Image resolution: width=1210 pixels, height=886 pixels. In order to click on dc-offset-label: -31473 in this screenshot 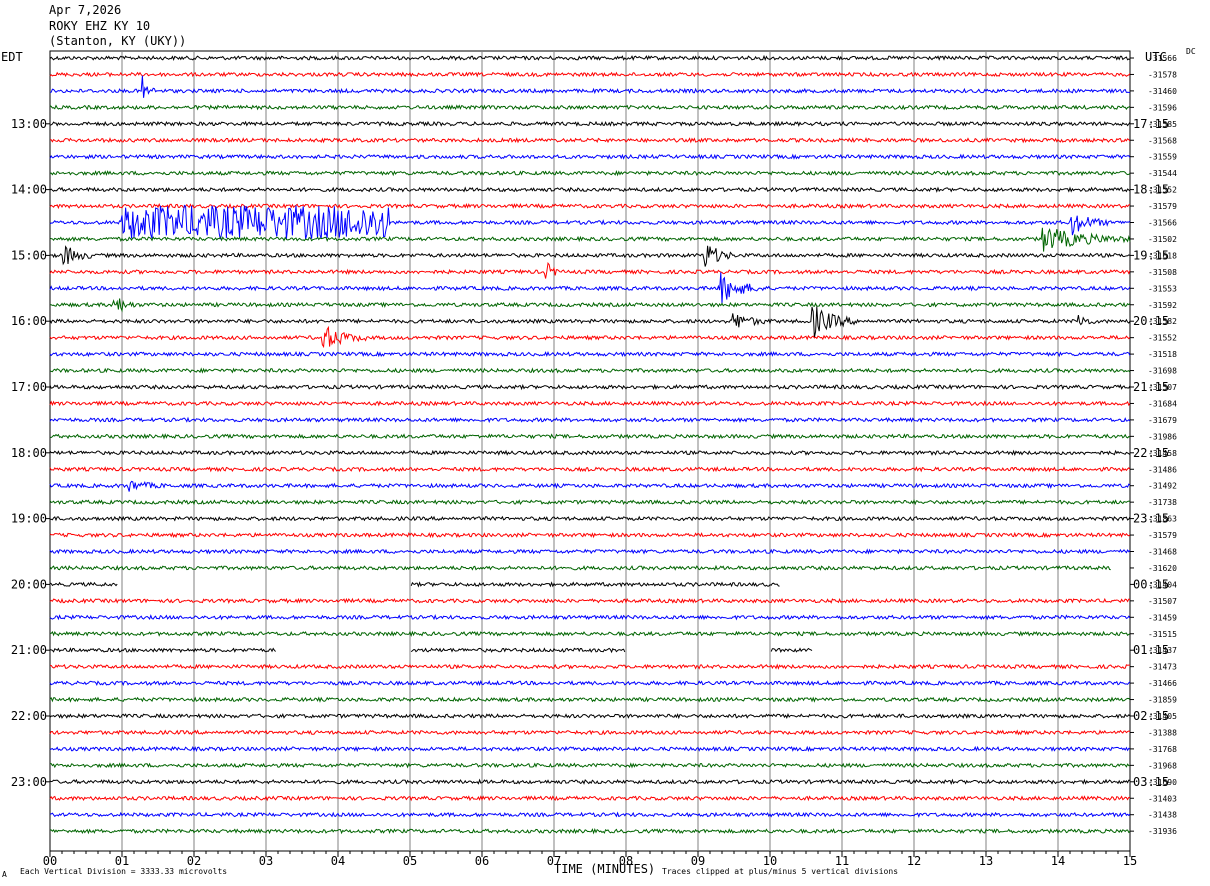, I will do `click(1162, 667)`.